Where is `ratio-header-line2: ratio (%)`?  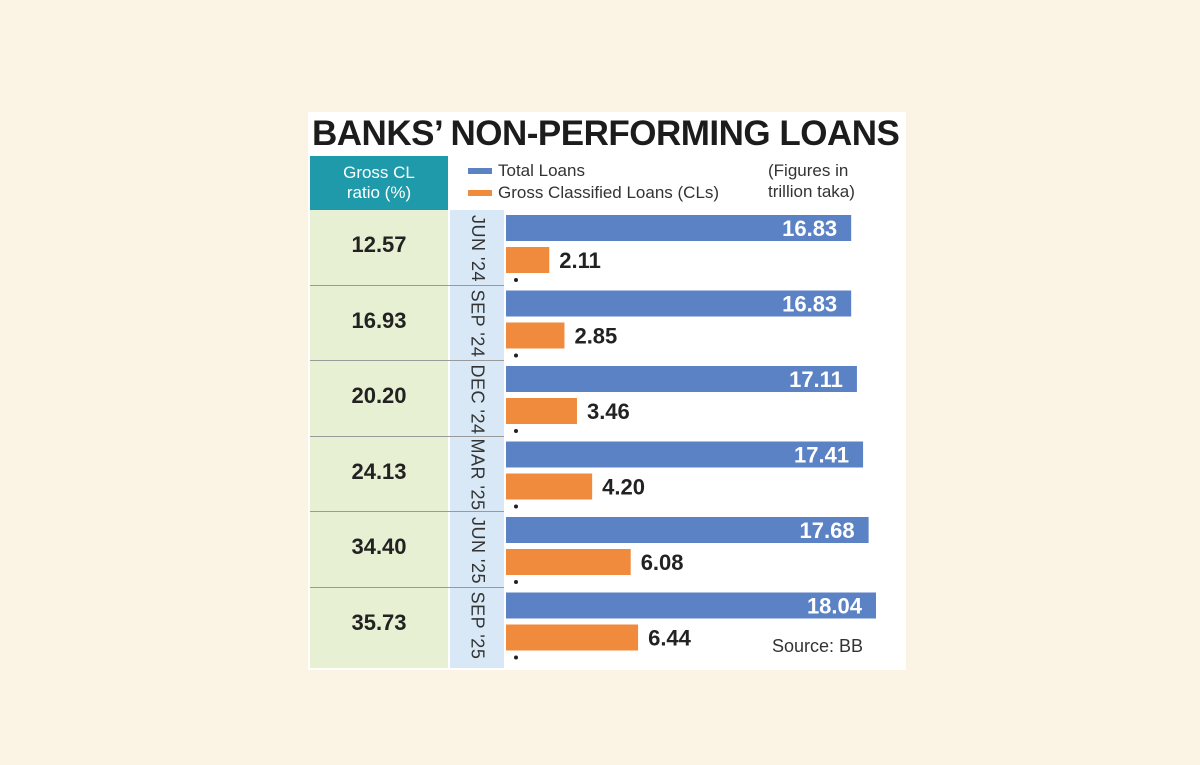 ratio-header-line2: ratio (%) is located at coordinates (379, 192).